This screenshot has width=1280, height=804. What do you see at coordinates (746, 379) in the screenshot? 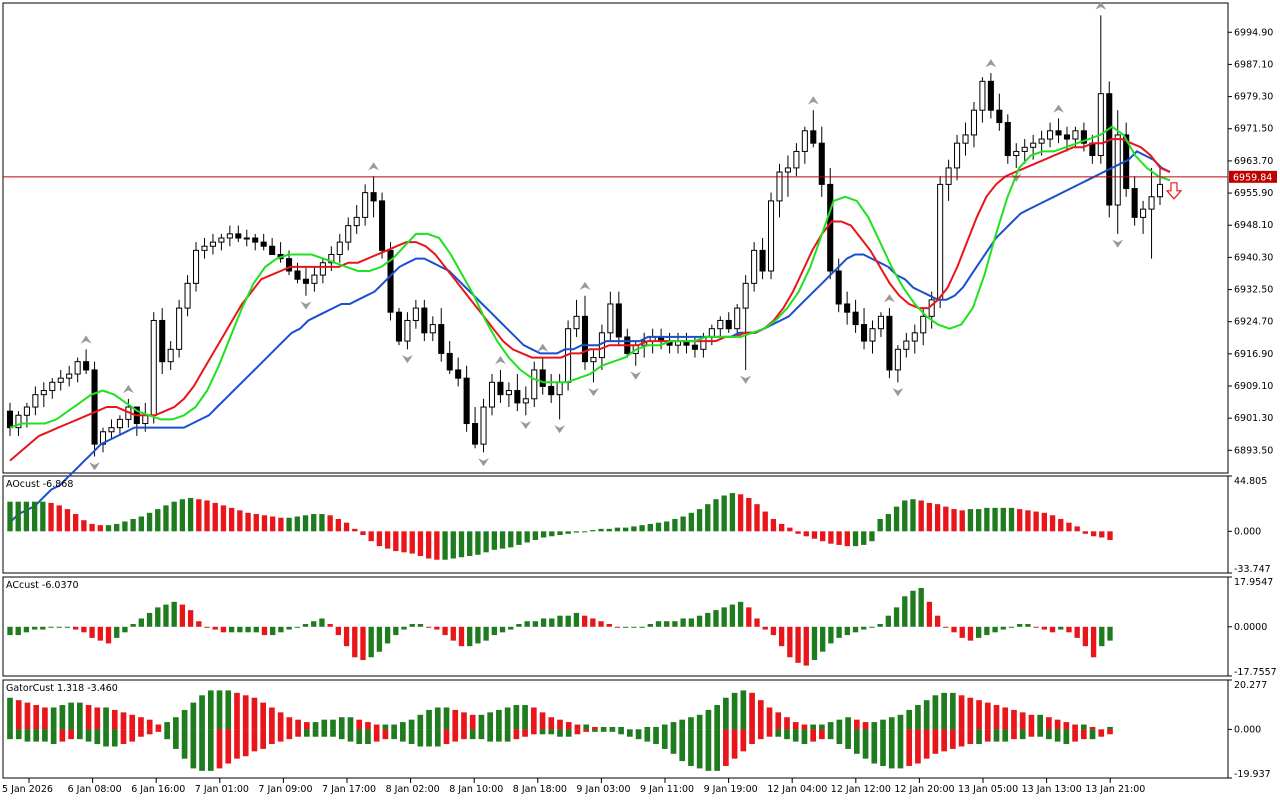
I see `fractal-down-arrow-icon` at bounding box center [746, 379].